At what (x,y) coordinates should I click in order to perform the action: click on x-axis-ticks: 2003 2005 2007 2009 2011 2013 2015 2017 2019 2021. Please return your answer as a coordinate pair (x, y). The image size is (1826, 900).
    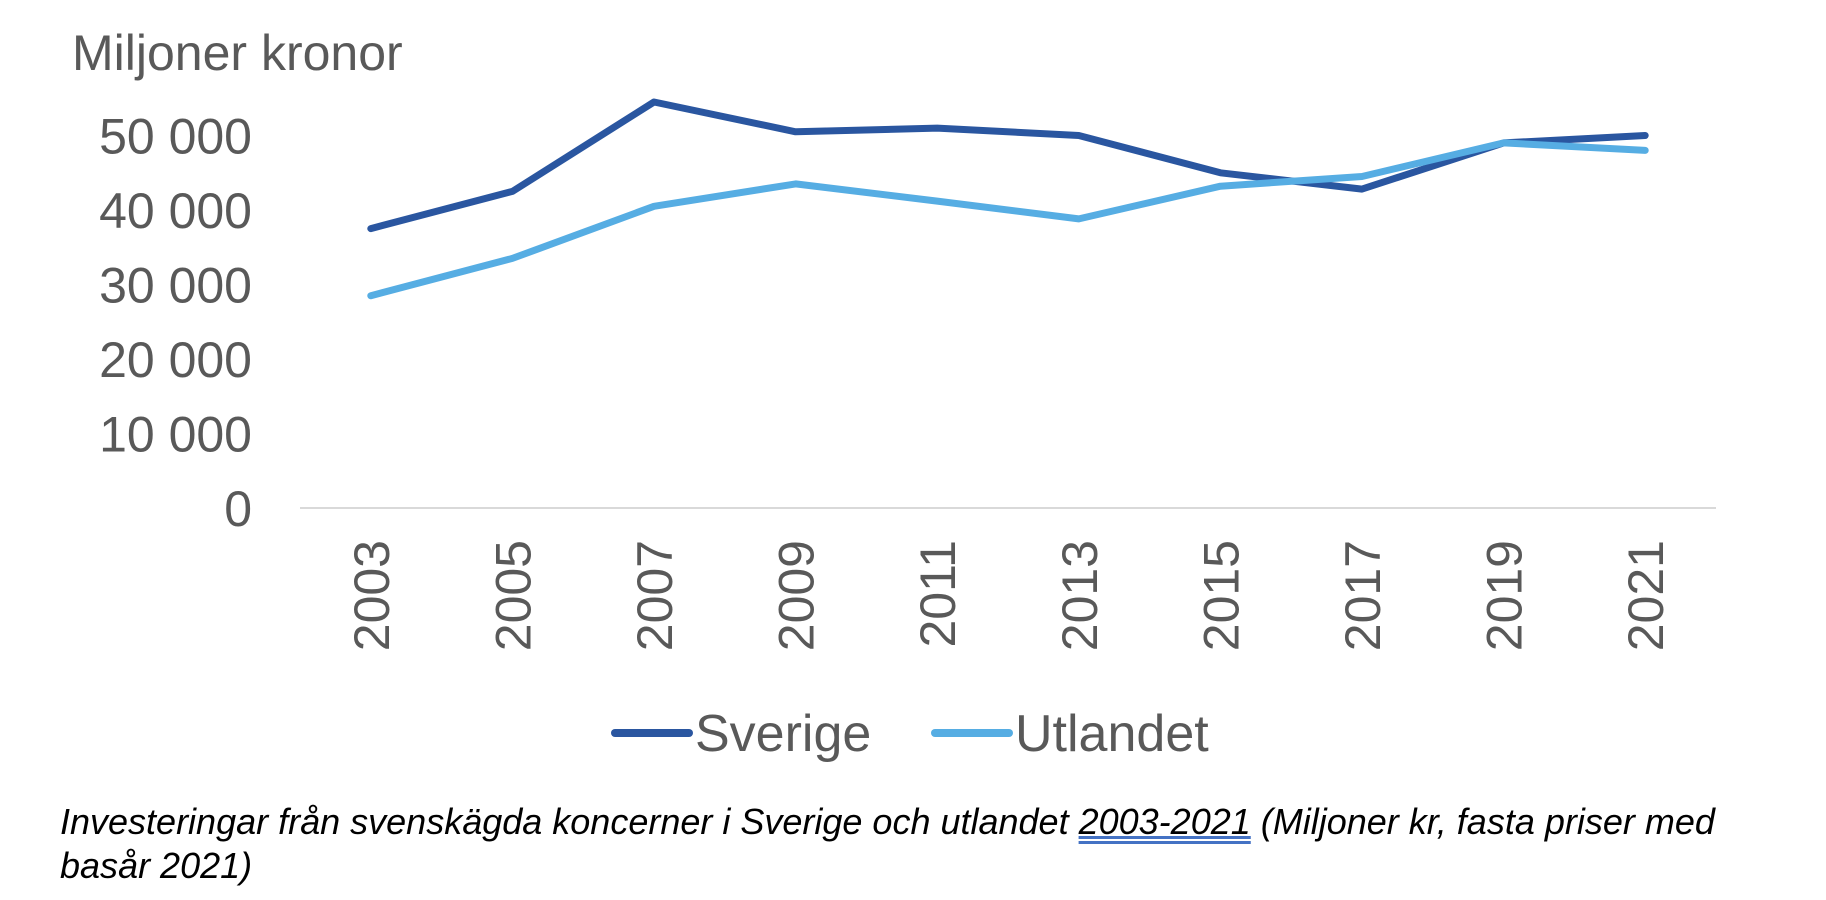
    Looking at the image, I should click on (1009, 595).